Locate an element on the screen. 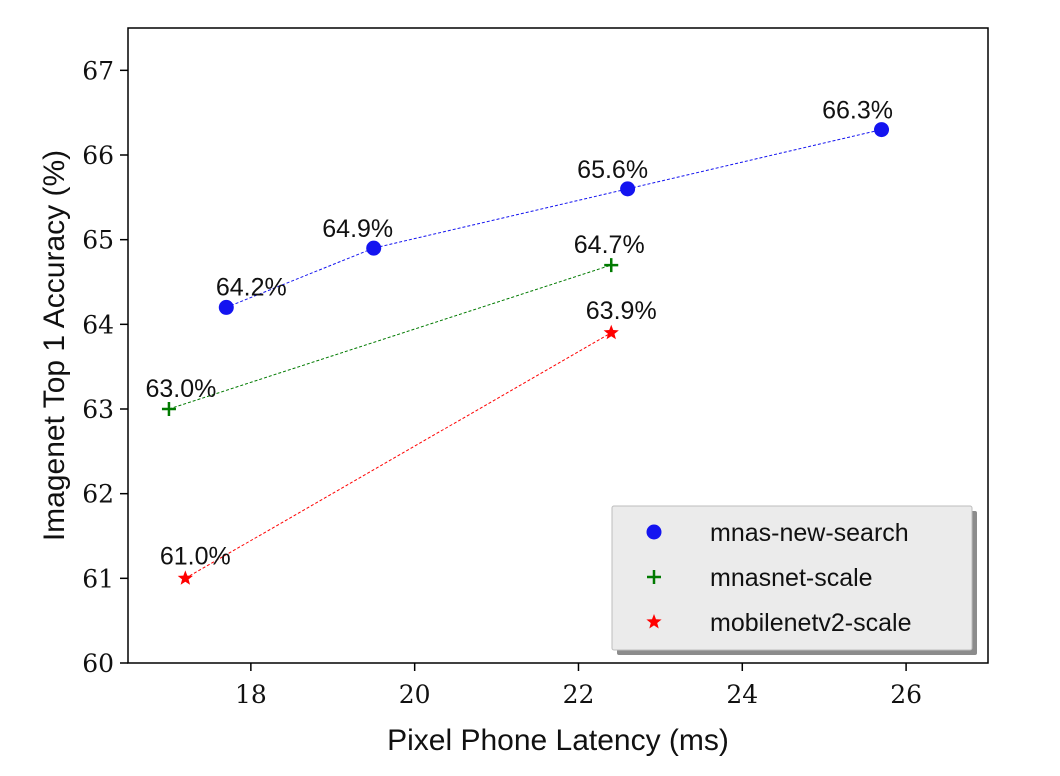 The width and height of the screenshot is (1060, 776). y-axis-title: Imagenet Top 1 Accuracy (%) is located at coordinates (54, 345).